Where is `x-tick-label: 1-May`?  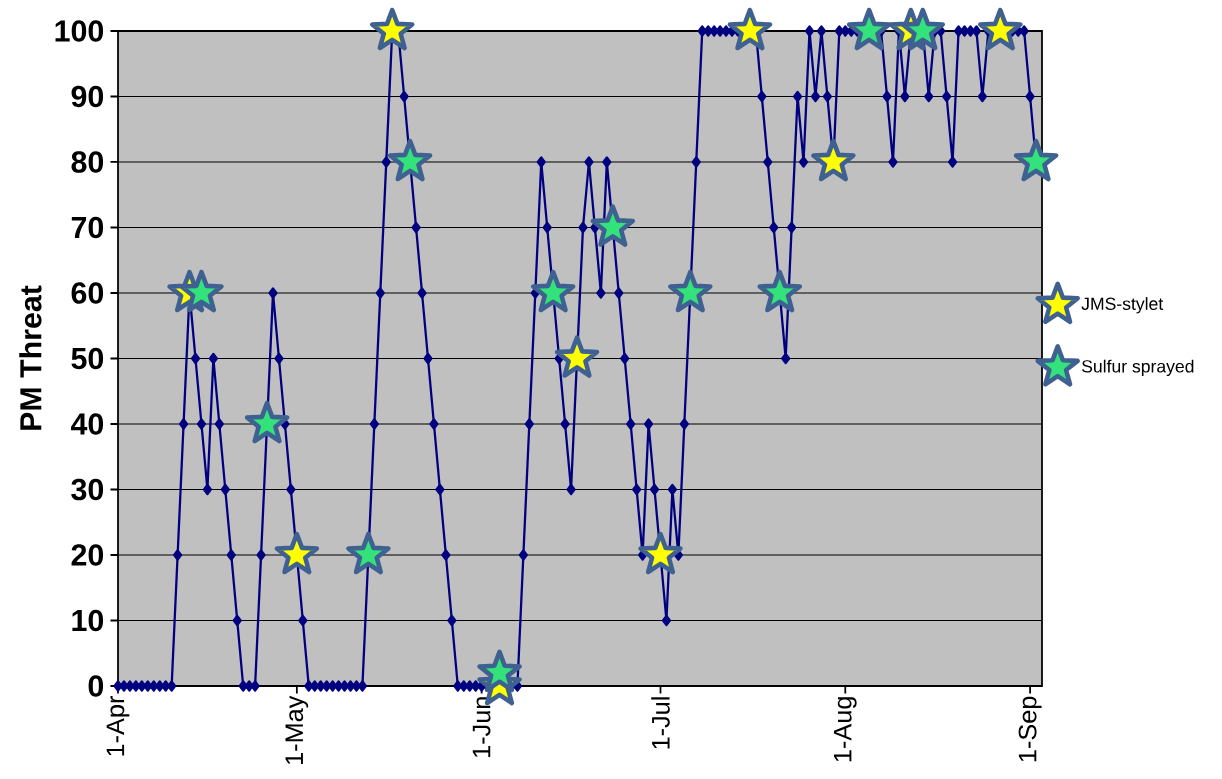 x-tick-label: 1-May is located at coordinates (297, 729).